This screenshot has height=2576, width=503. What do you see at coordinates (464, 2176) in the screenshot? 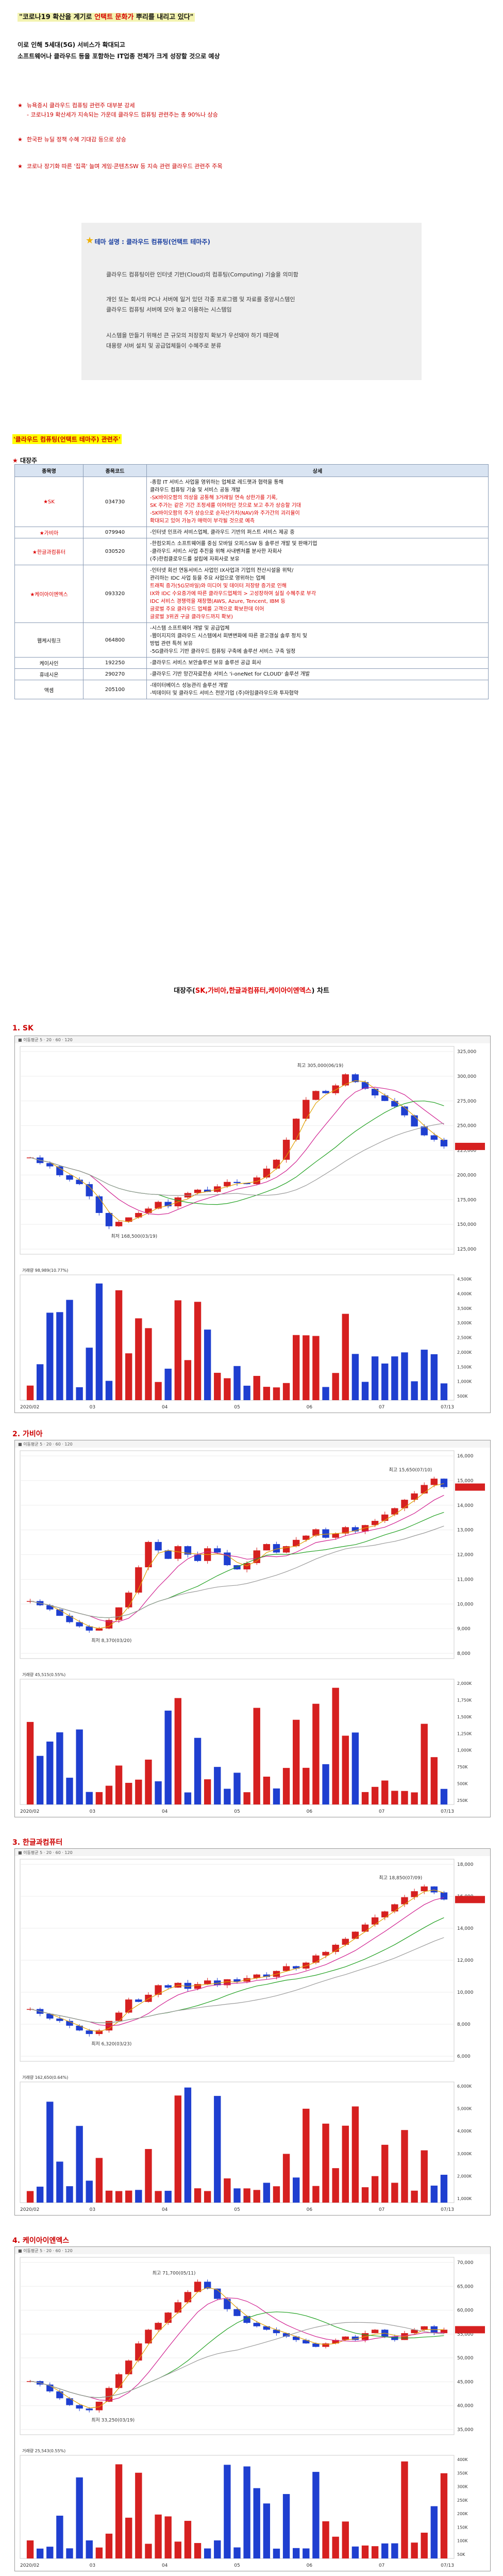
I see `volume-tick-label: 2,000K` at bounding box center [464, 2176].